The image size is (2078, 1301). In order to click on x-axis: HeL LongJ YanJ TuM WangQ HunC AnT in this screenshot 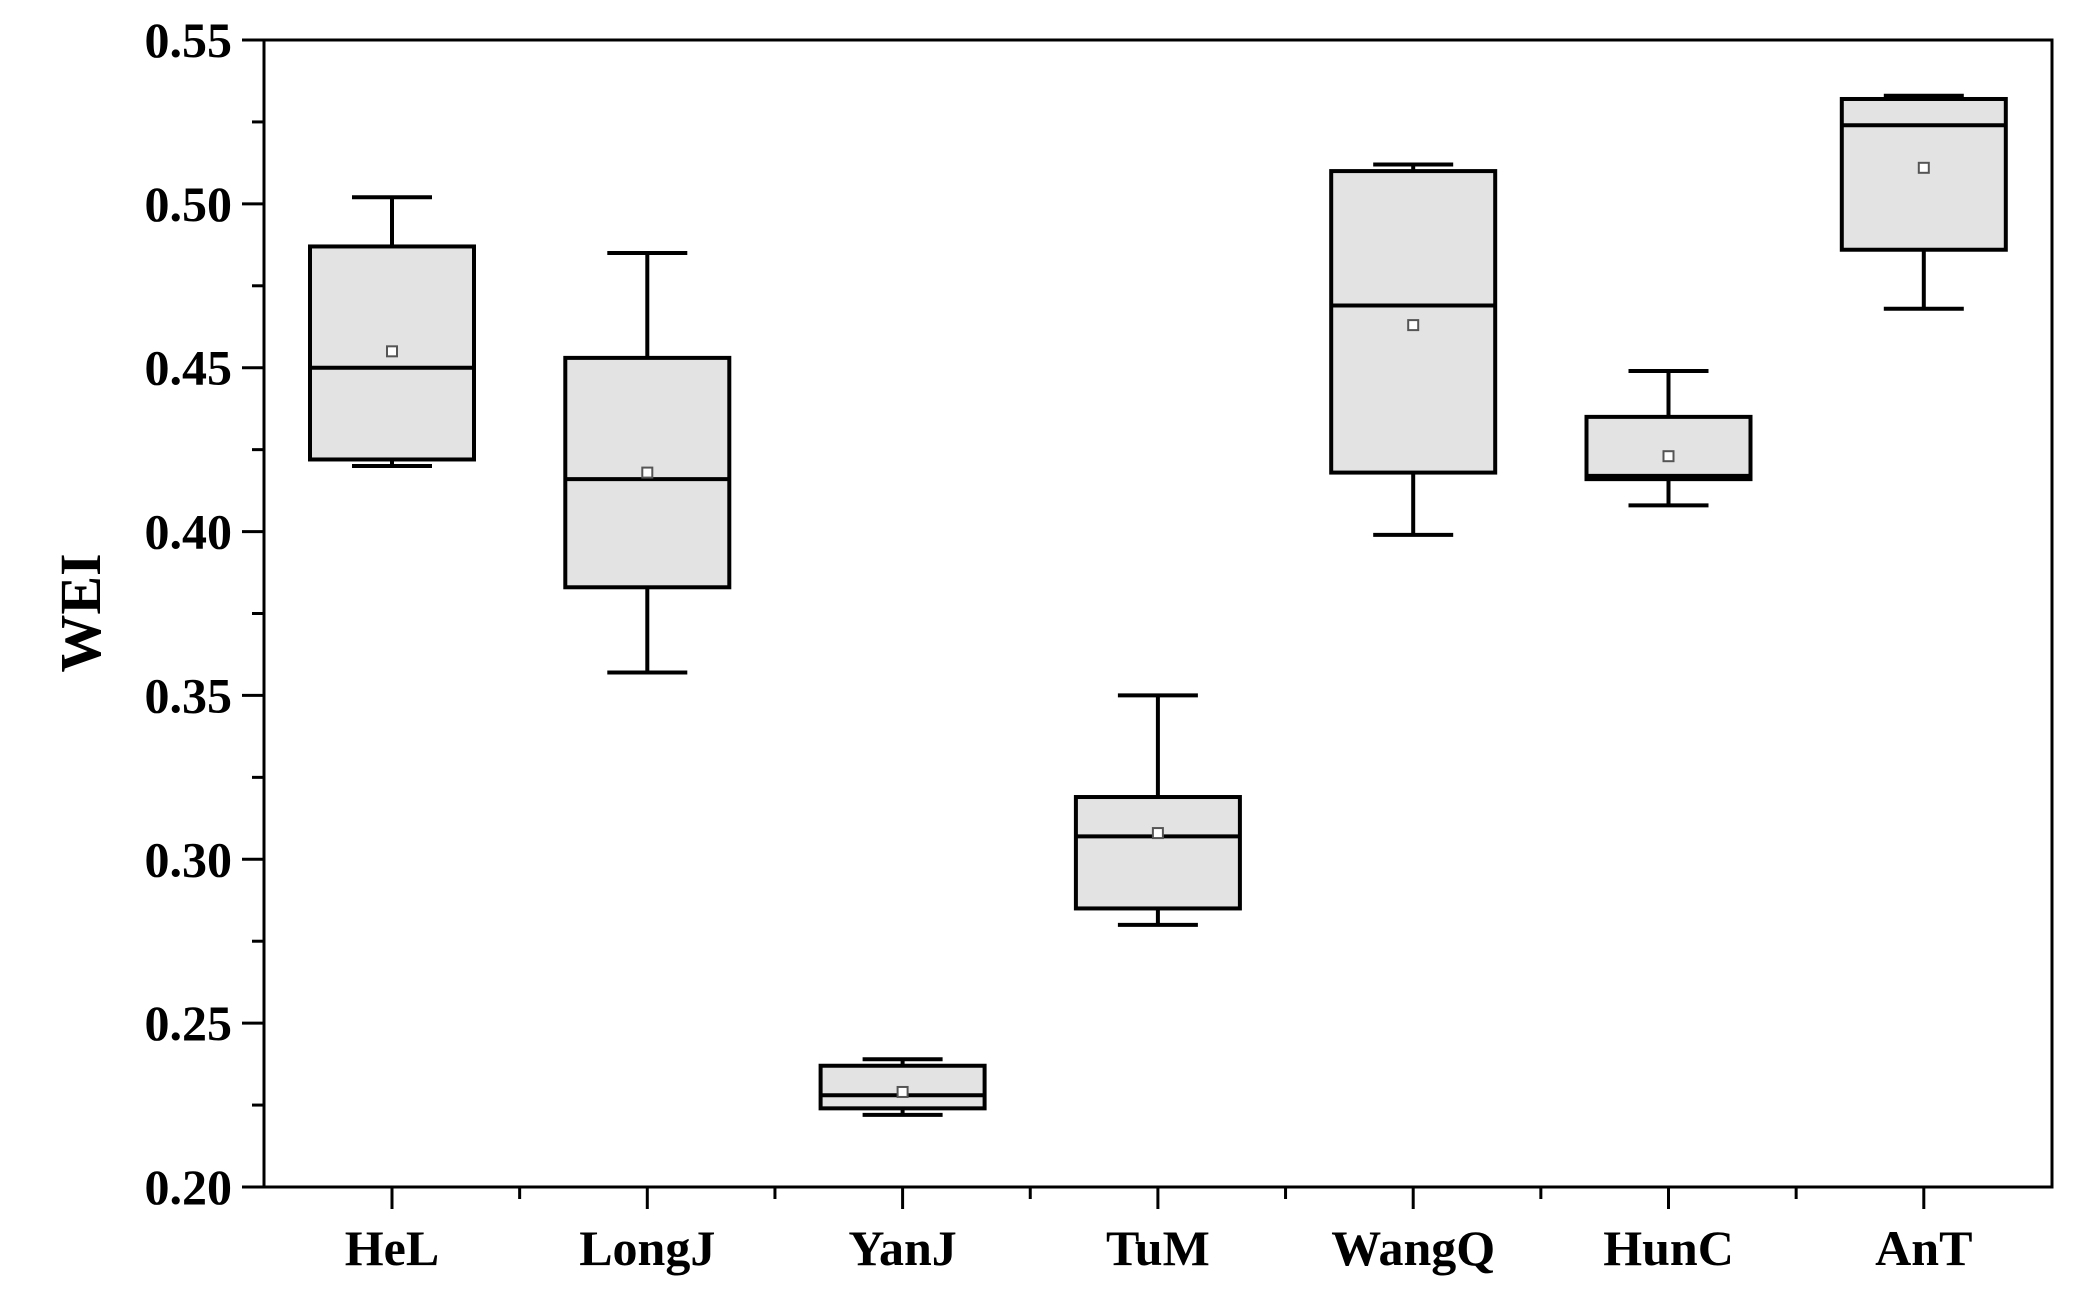, I will do `click(1158, 1231)`.